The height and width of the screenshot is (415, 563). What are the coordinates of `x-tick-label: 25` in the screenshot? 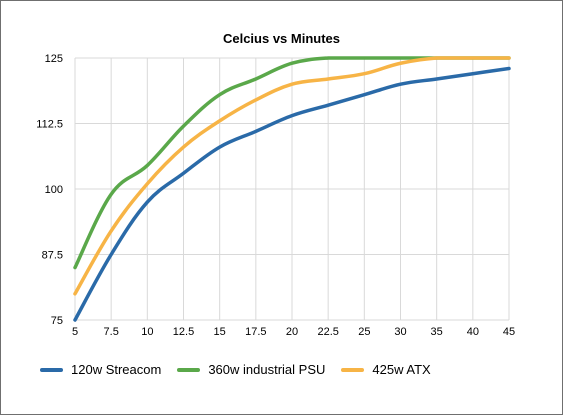 It's located at (364, 332).